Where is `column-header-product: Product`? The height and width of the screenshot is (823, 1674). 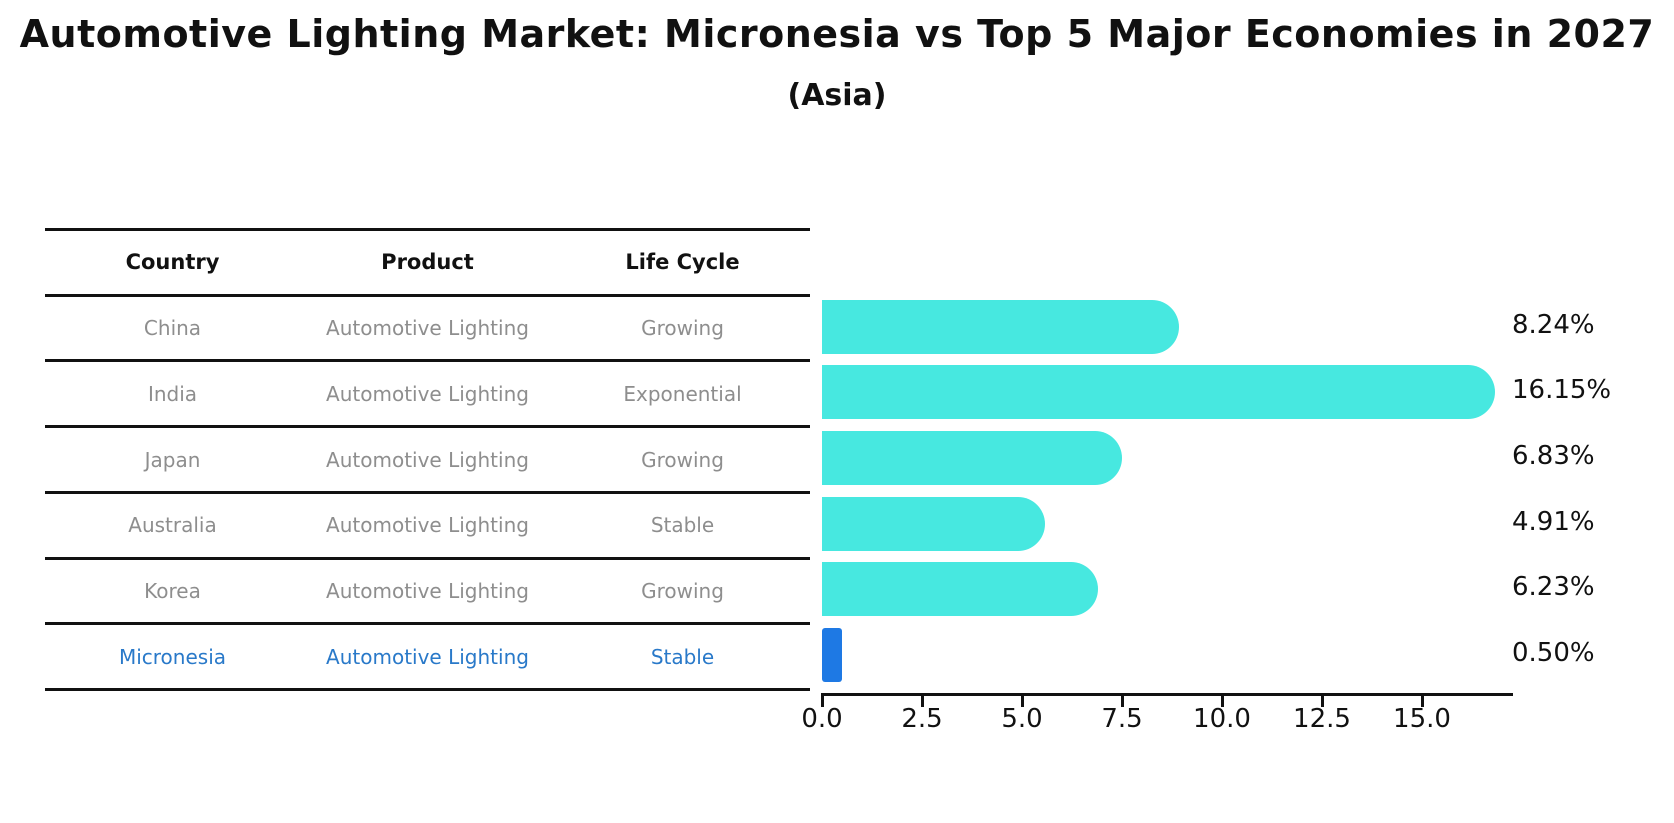 column-header-product: Product is located at coordinates (427, 262).